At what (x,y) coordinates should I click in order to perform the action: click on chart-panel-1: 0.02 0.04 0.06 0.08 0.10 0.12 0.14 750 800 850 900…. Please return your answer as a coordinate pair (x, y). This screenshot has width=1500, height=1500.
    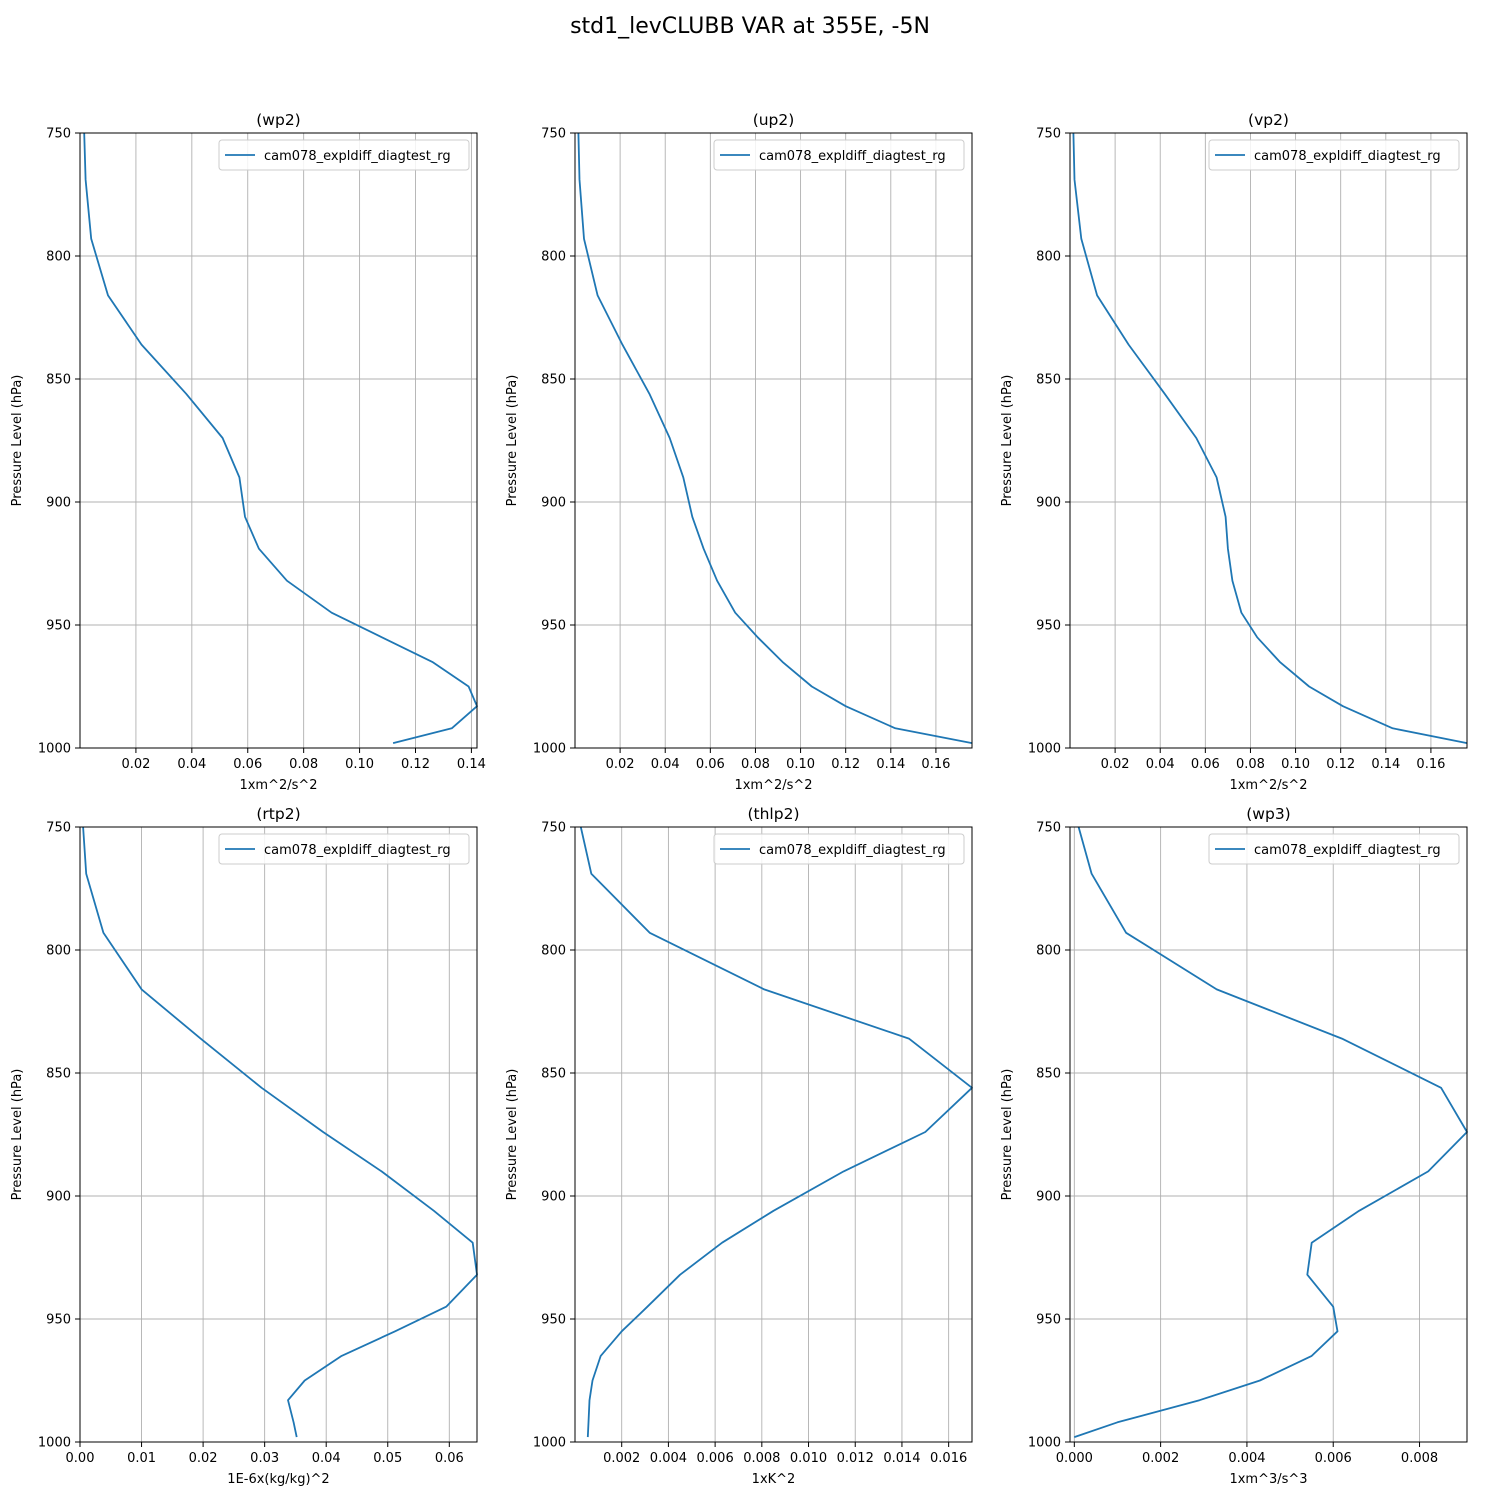
    Looking at the image, I should click on (248, 452).